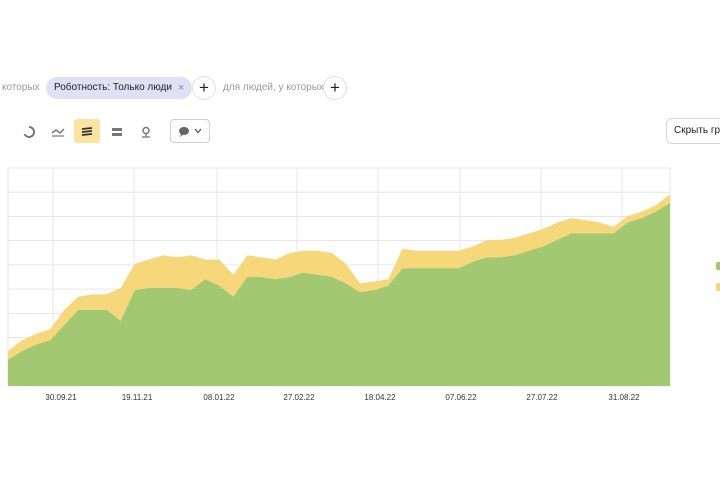 This screenshot has width=720, height=480. I want to click on map-chart-button, so click(146, 131).